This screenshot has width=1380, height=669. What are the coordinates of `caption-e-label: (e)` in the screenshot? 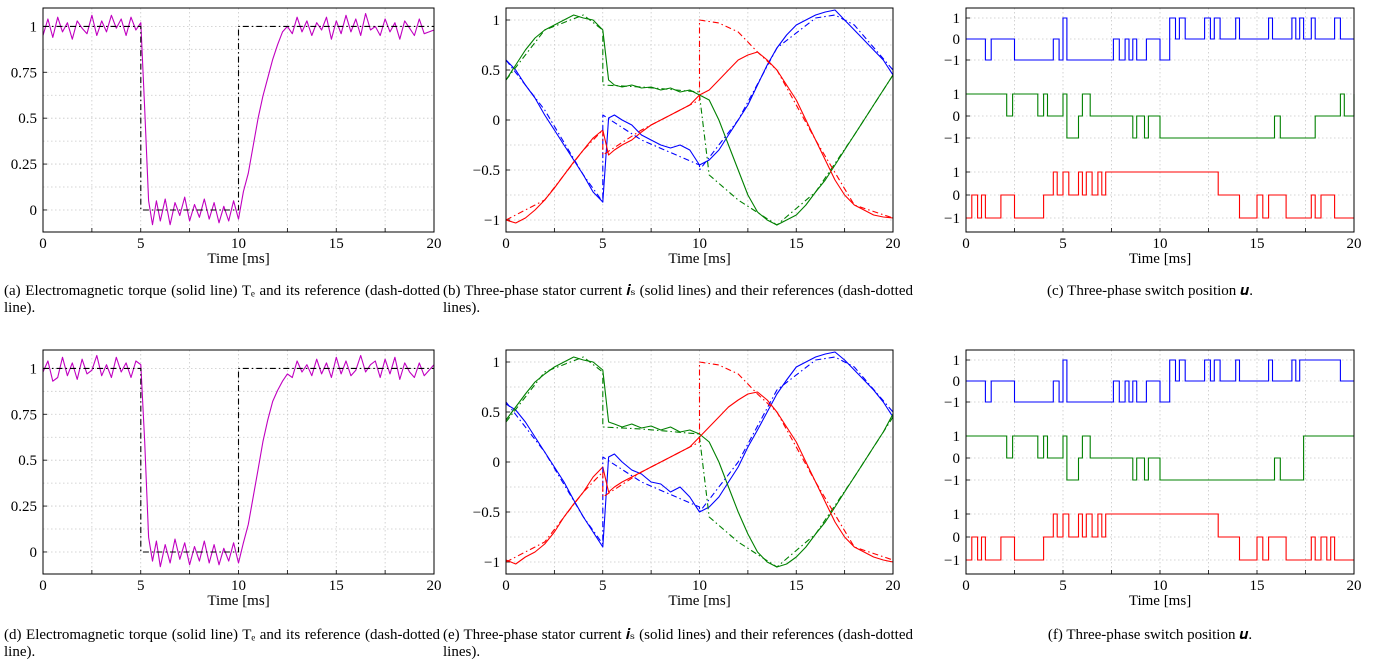 It's located at (451, 635).